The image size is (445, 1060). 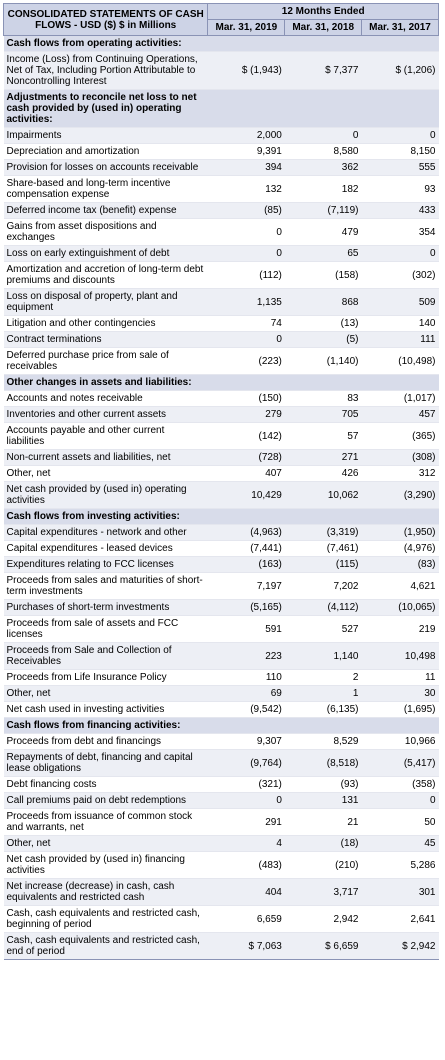 I want to click on value-cell: 301, so click(x=400, y=892).